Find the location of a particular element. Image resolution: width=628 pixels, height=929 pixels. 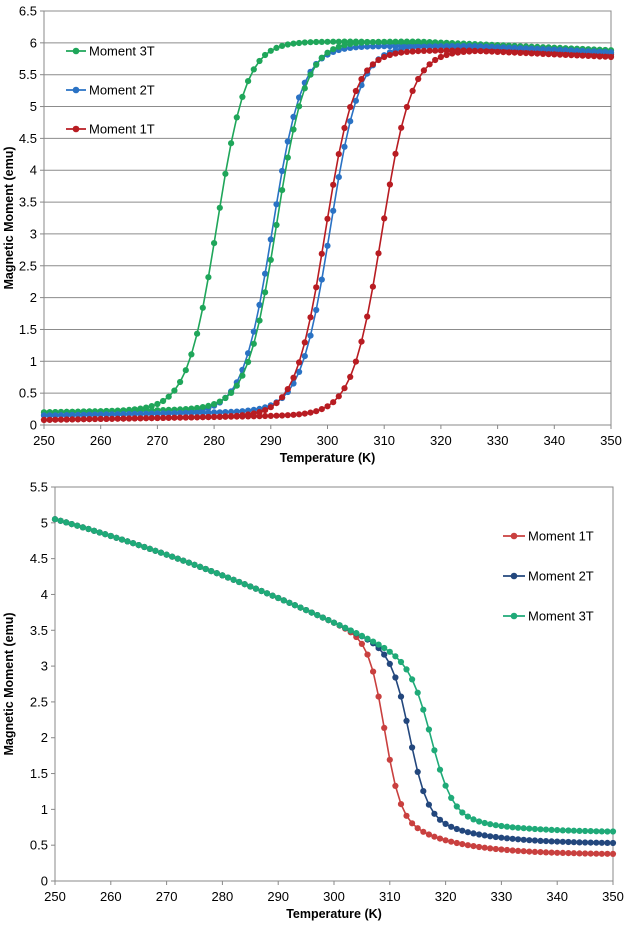

y-tick-label: 3 is located at coordinates (44, 666).